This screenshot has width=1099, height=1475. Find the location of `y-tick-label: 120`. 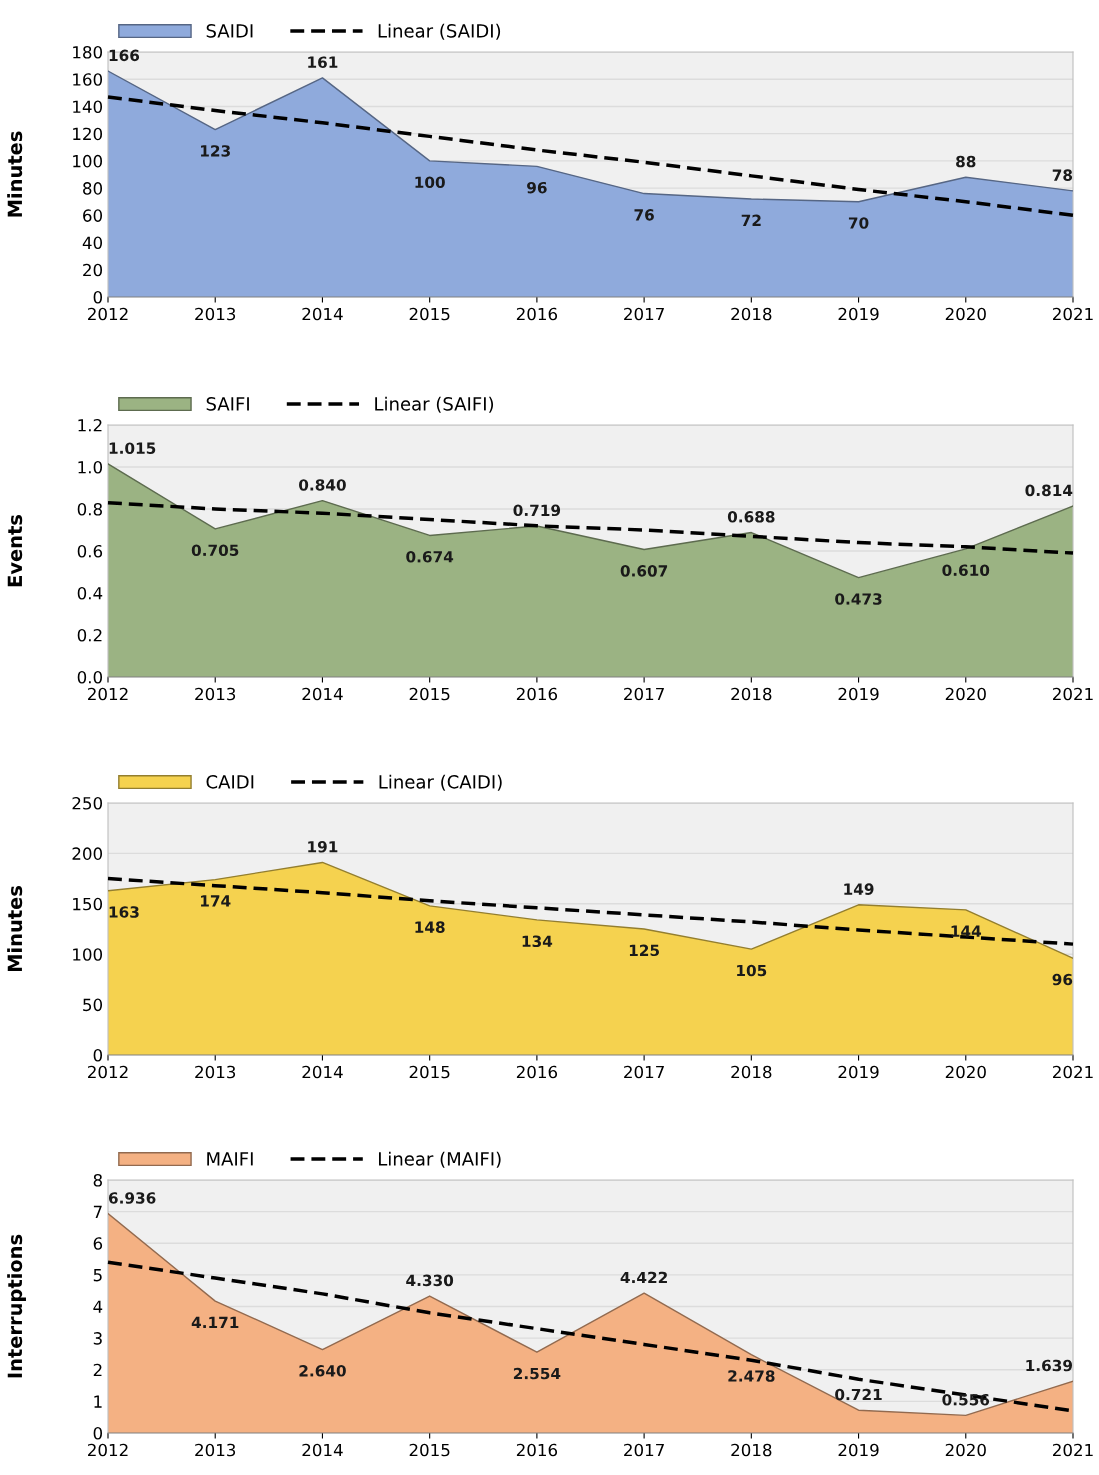

y-tick-label: 120 is located at coordinates (88, 134).